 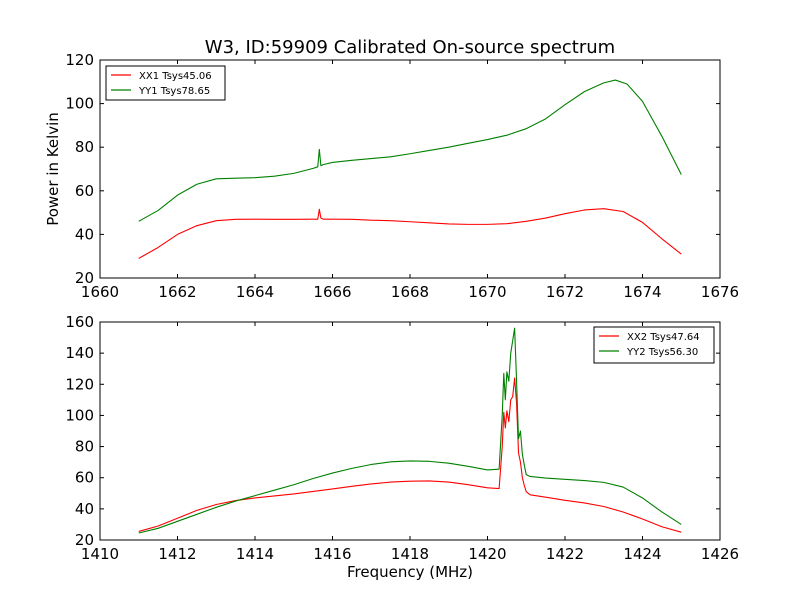 What do you see at coordinates (410, 292) in the screenshot?
I see `x-tick-label: 1668` at bounding box center [410, 292].